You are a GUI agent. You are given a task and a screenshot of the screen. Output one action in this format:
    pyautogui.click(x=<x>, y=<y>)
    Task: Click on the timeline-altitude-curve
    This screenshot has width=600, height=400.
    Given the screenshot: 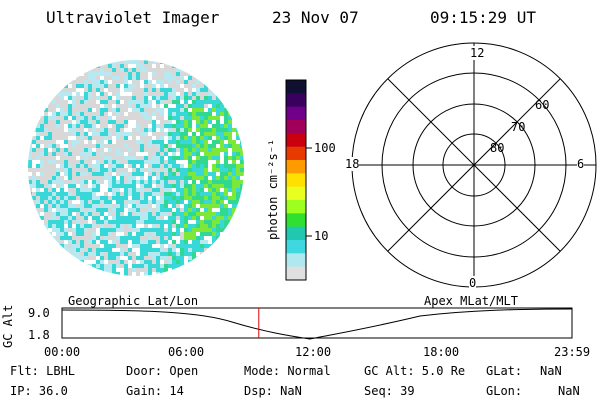 What is the action you would take?
    pyautogui.click(x=317, y=324)
    